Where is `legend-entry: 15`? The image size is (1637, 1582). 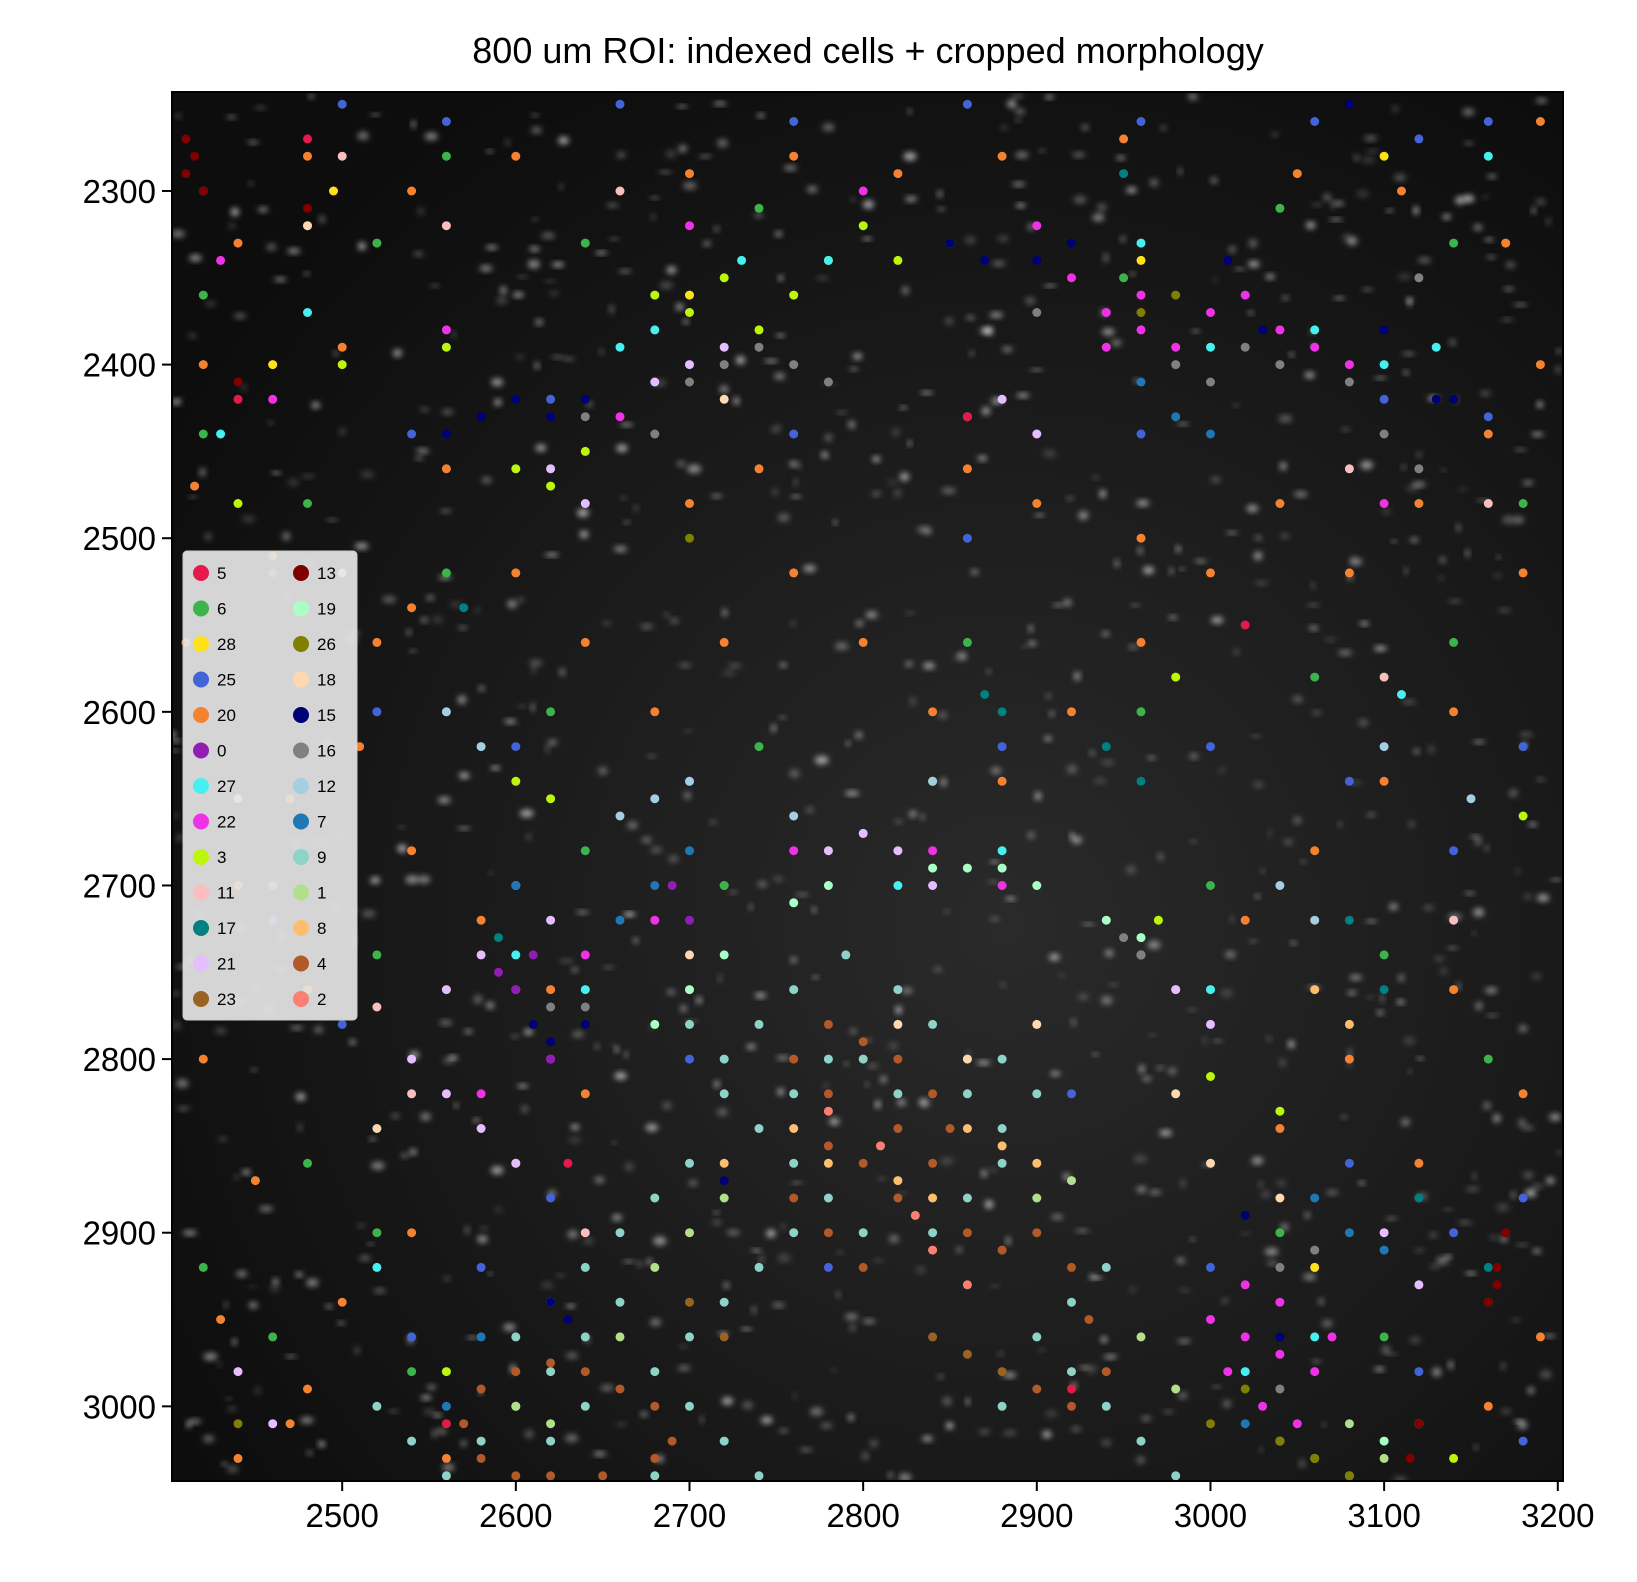
legend-entry: 15 is located at coordinates (314, 715).